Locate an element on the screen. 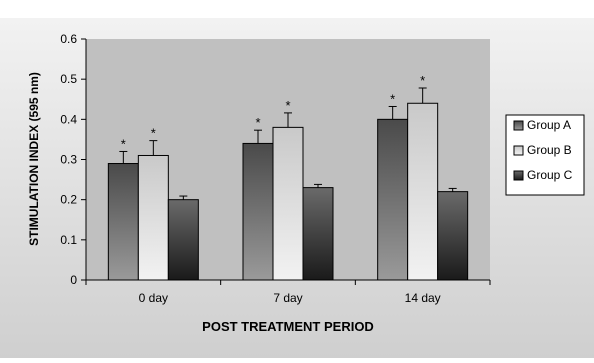 The height and width of the screenshot is (363, 594). x-tick-label-2: 14 day is located at coordinates (423, 298).